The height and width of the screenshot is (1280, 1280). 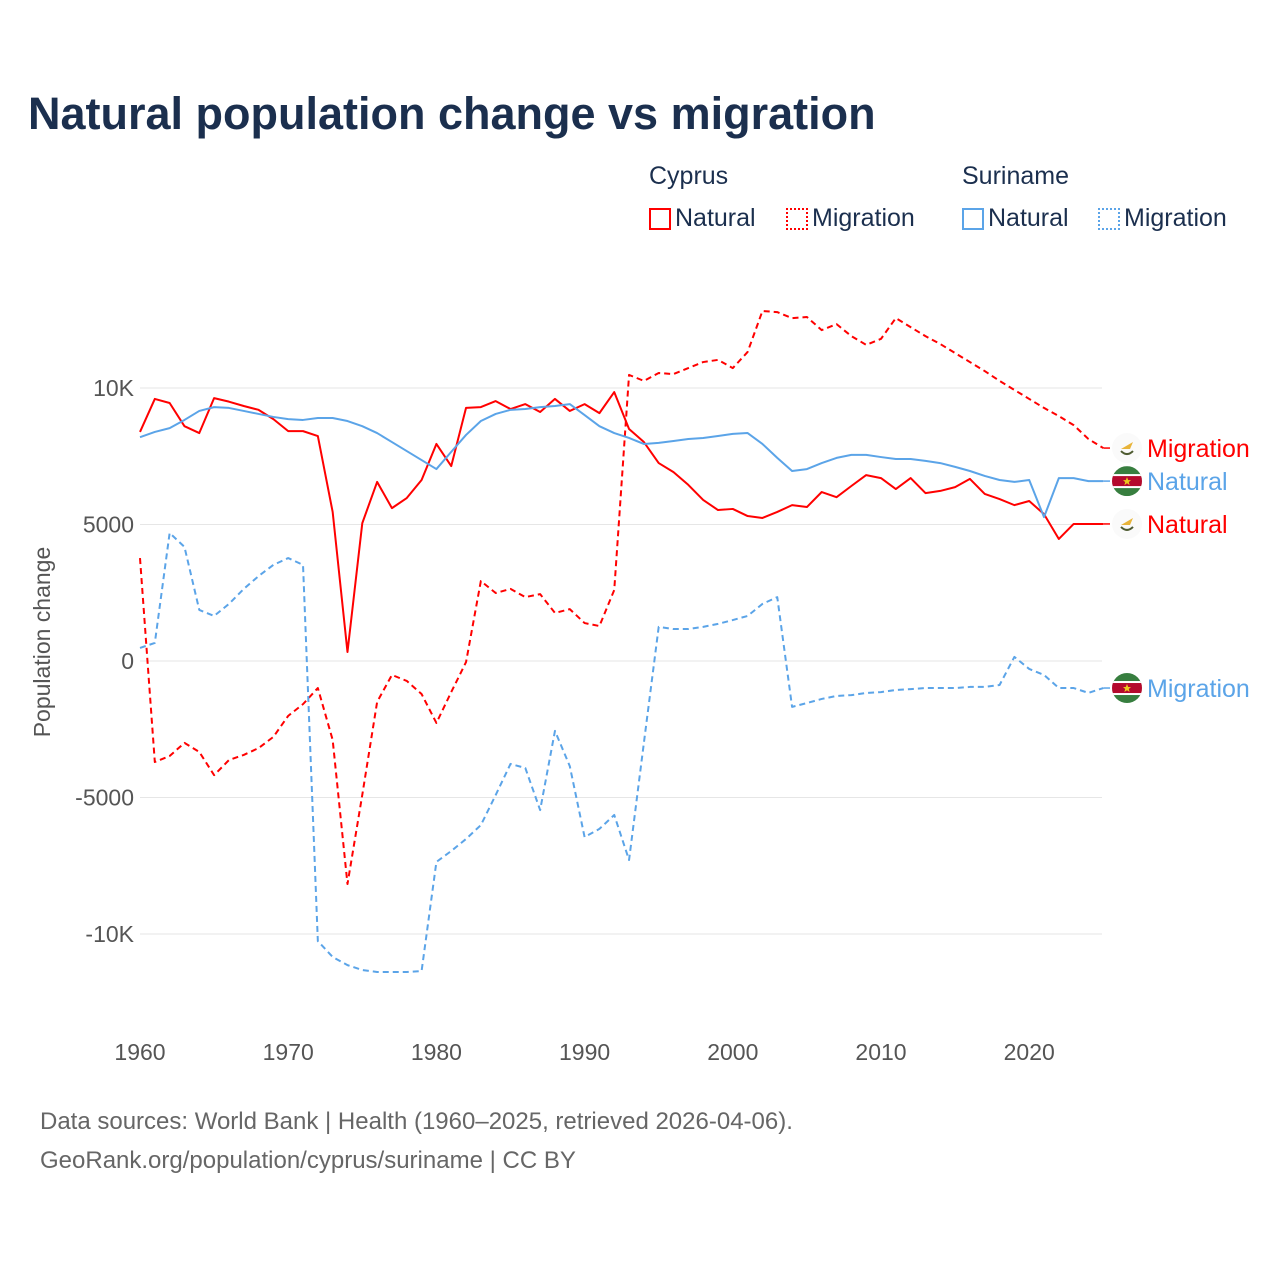 What do you see at coordinates (452, 113) in the screenshot?
I see `chart-title: Natural population change vs migration` at bounding box center [452, 113].